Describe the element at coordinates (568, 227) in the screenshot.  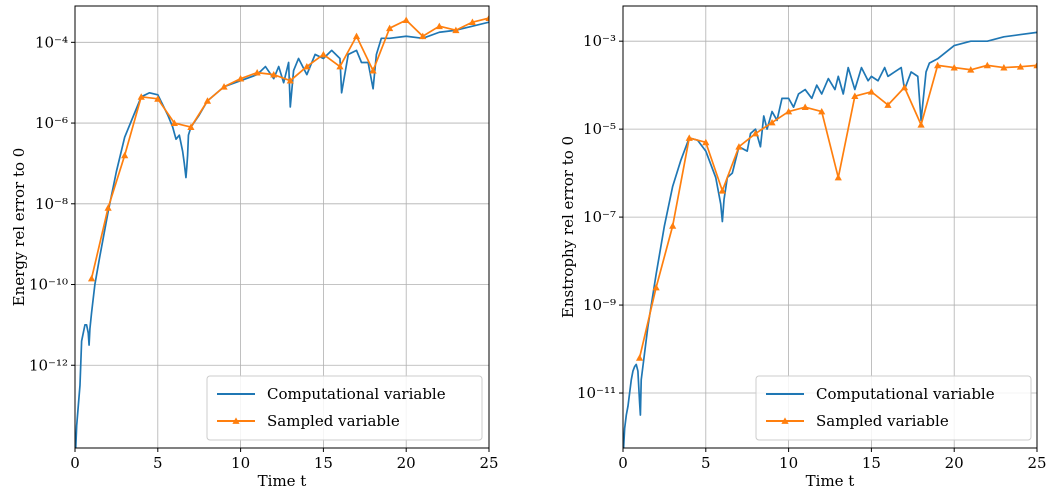
I see `y-axis-label: Enstrophy rel error to 0` at that location.